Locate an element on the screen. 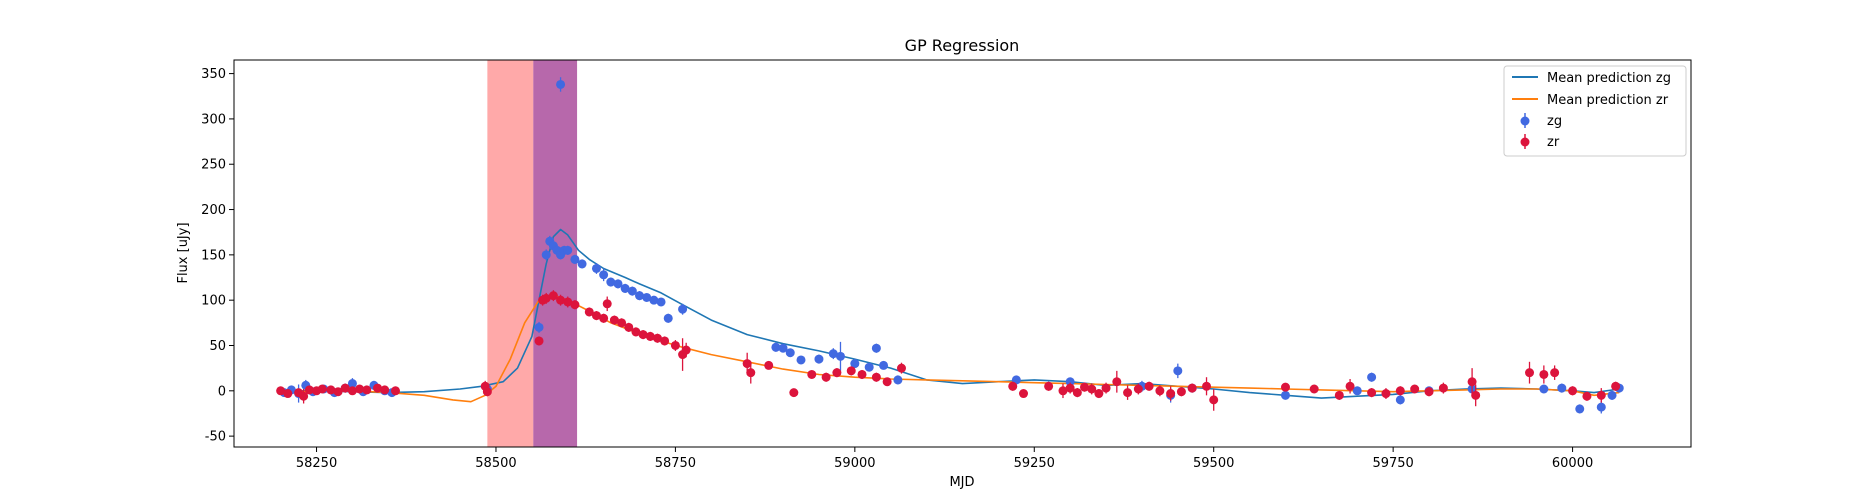 Image resolution: width=1875 pixels, height=500 pixels. y-tick-label: 100 is located at coordinates (213, 301).